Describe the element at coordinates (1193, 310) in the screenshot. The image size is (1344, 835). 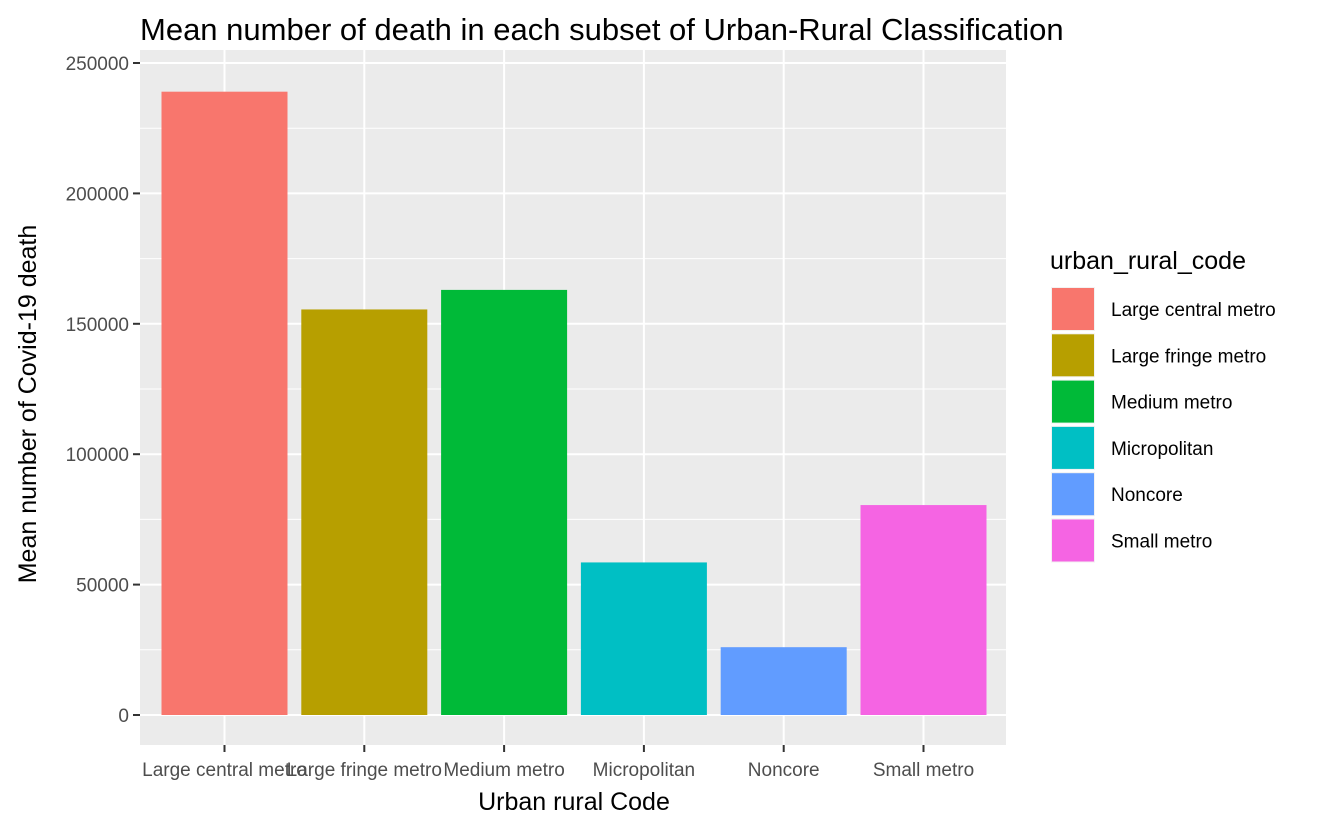
I see `legend-label: Large central metro` at that location.